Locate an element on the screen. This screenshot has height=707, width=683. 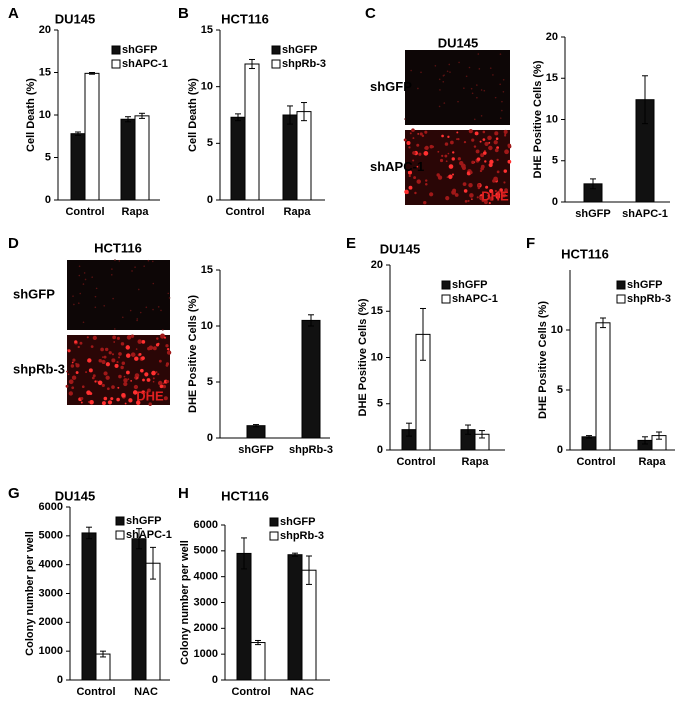
legend-label: shAPC-1 is located at coordinates (149, 535).